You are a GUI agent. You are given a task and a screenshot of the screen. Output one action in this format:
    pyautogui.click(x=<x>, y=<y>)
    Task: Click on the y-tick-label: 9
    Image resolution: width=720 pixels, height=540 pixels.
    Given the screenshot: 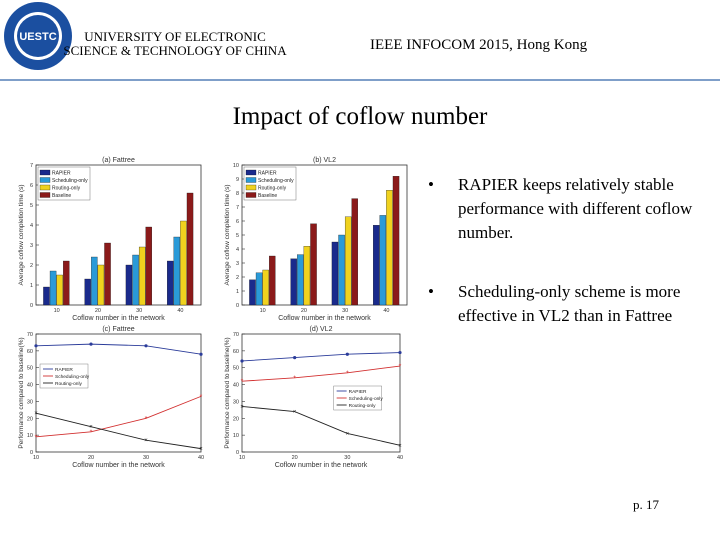 What is the action you would take?
    pyautogui.click(x=237, y=180)
    